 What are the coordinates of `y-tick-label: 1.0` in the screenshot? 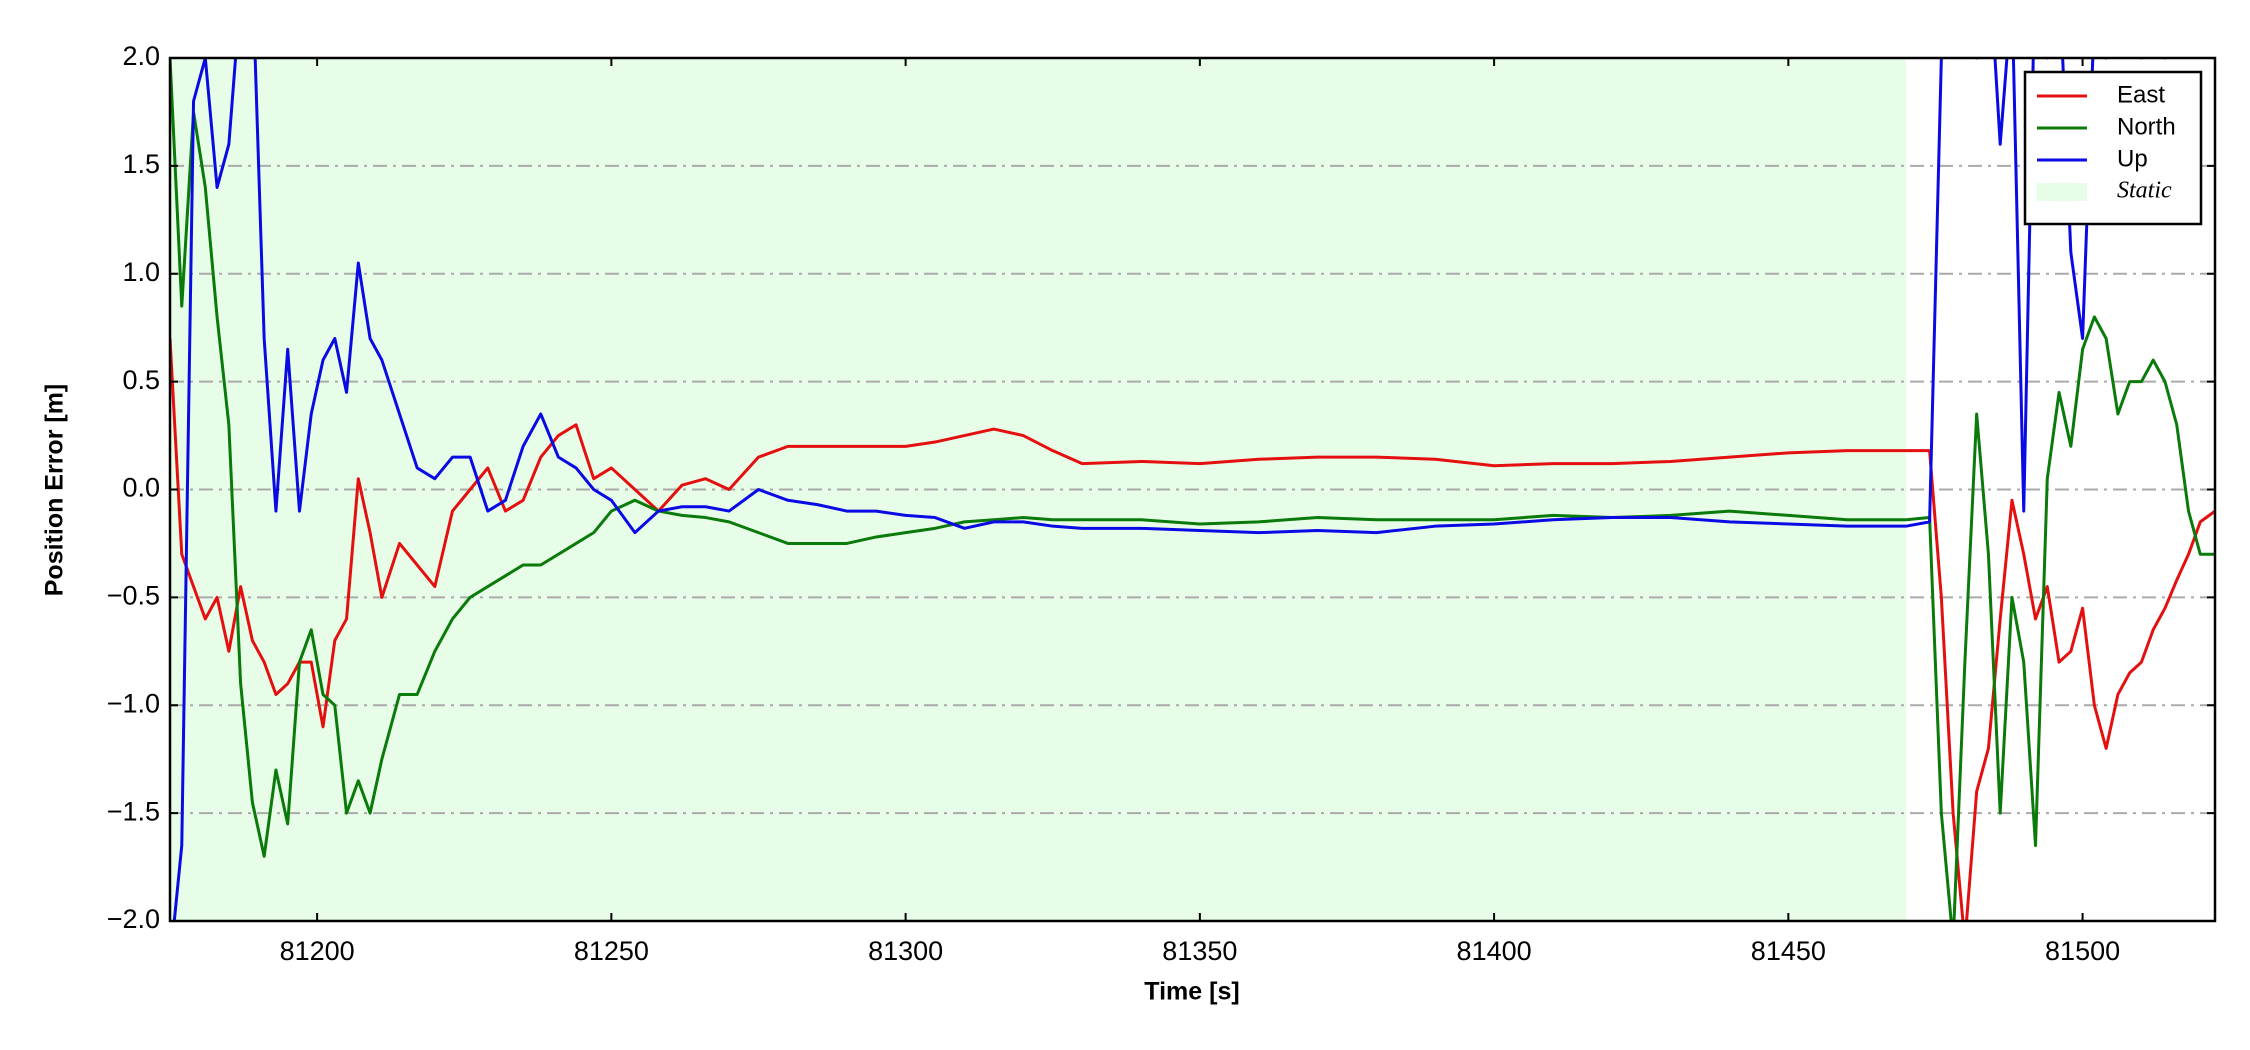 It's located at (141, 272).